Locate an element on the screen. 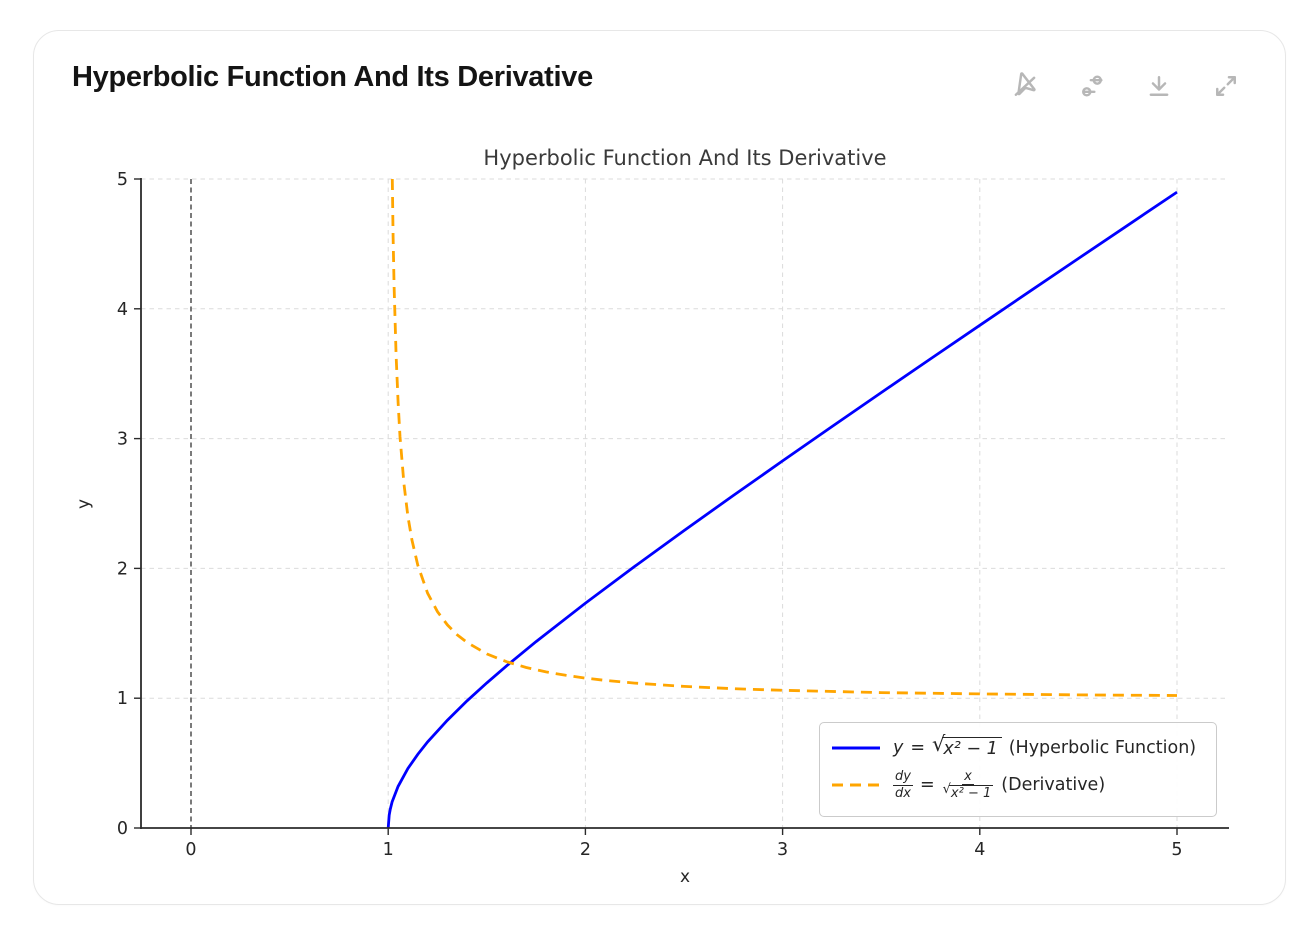 This screenshot has width=1316, height=934. y-axis-label: y is located at coordinates (84, 504).